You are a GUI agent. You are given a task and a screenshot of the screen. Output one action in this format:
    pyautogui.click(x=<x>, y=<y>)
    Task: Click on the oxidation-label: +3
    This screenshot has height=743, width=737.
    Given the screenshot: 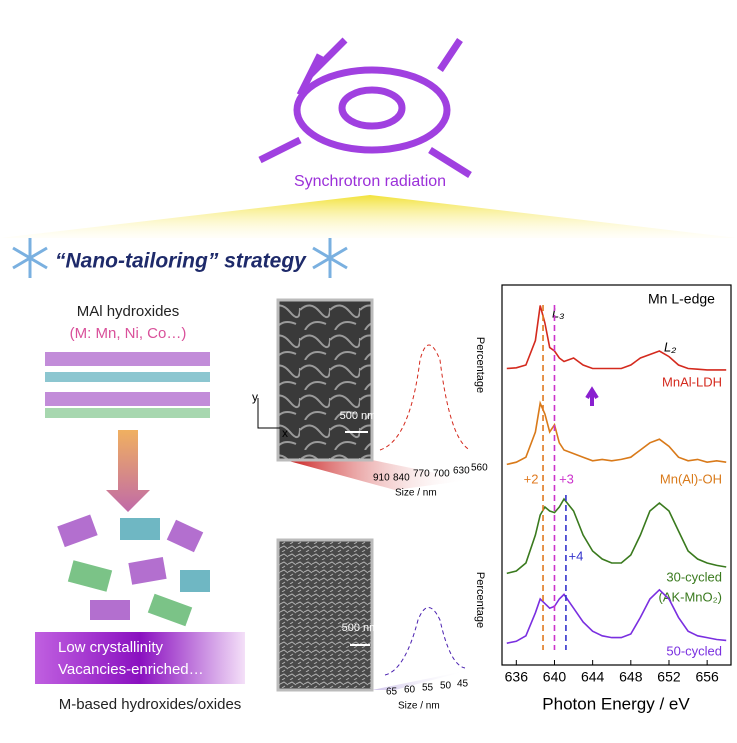 What is the action you would take?
    pyautogui.click(x=566, y=478)
    